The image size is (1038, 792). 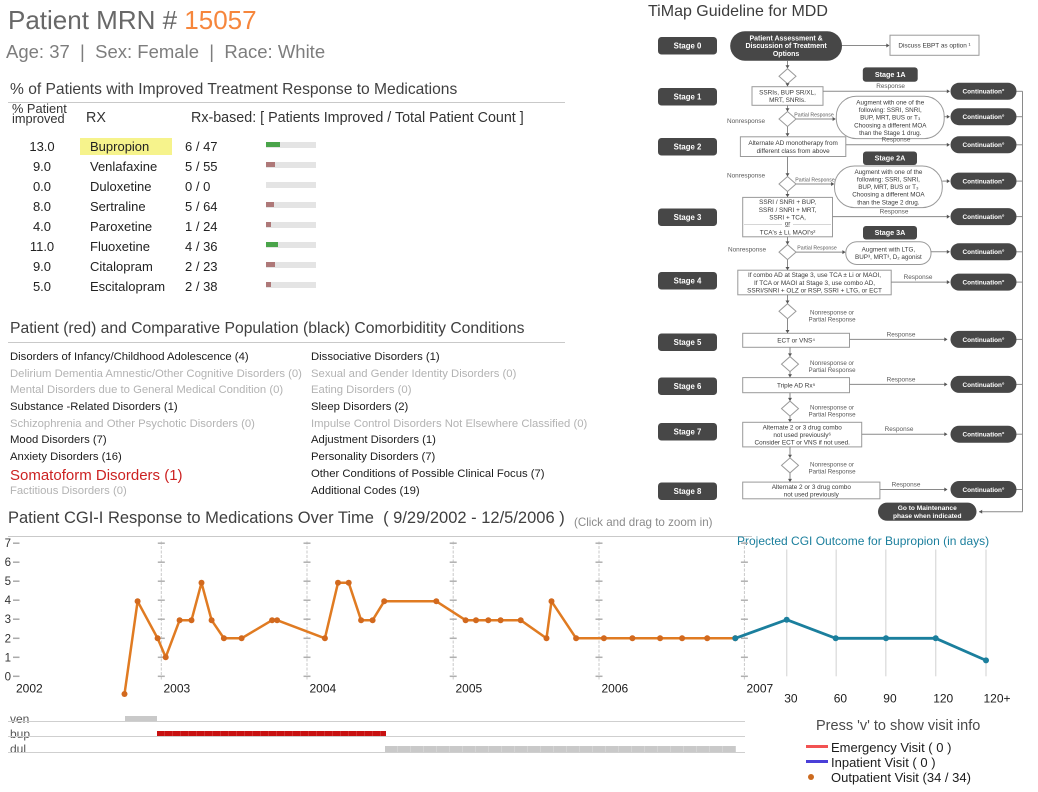 I want to click on svg-text: Stage 5, so click(x=688, y=342).